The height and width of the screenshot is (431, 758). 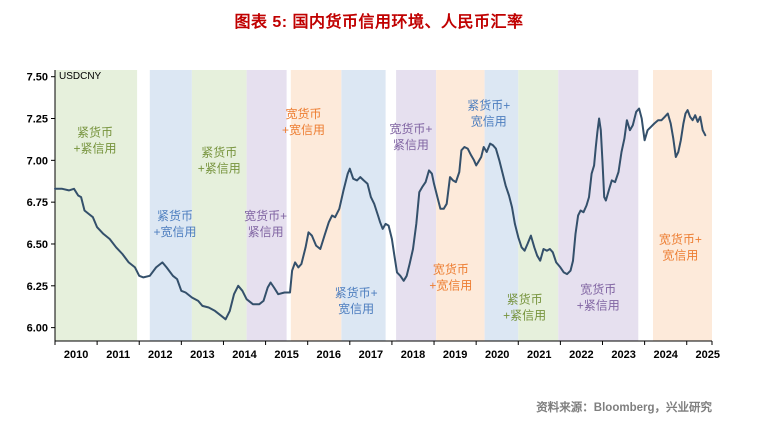 What do you see at coordinates (371, 355) in the screenshot?
I see `x-tick-label: 2017` at bounding box center [371, 355].